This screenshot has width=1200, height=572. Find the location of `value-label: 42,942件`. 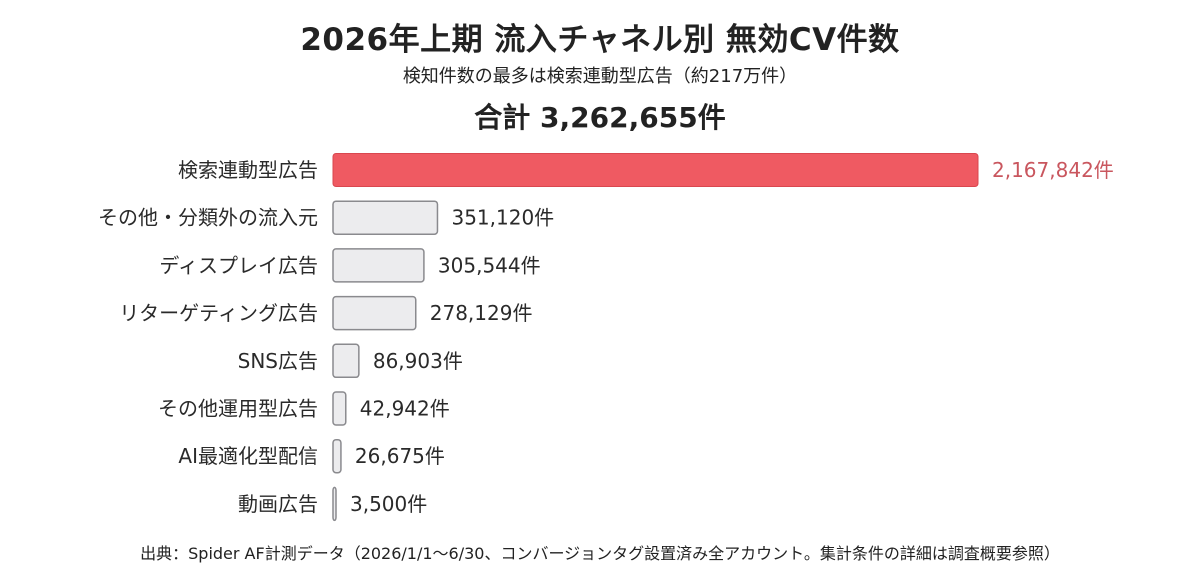

value-label: 42,942件 is located at coordinates (405, 409).